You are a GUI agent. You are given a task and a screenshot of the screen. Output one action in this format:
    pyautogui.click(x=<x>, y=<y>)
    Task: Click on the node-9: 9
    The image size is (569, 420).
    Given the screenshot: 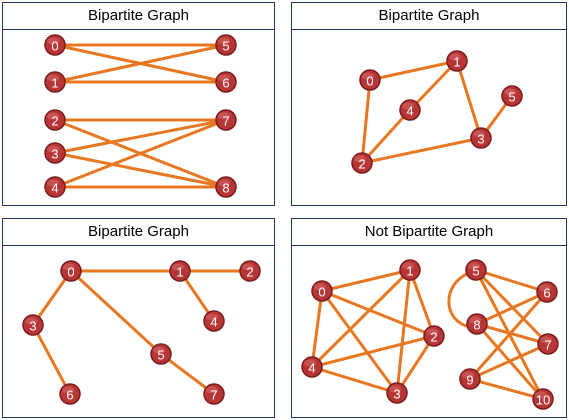 What is the action you would take?
    pyautogui.click(x=470, y=379)
    